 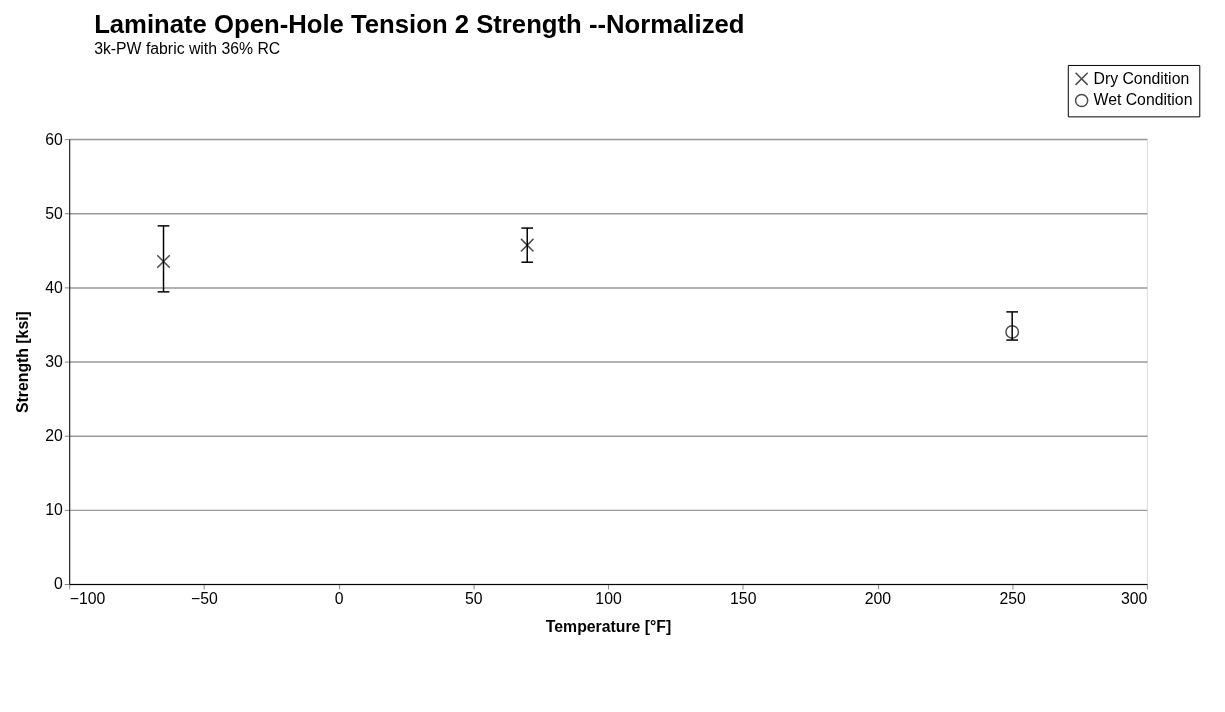 I want to click on x-tick-label: −50, so click(x=205, y=599).